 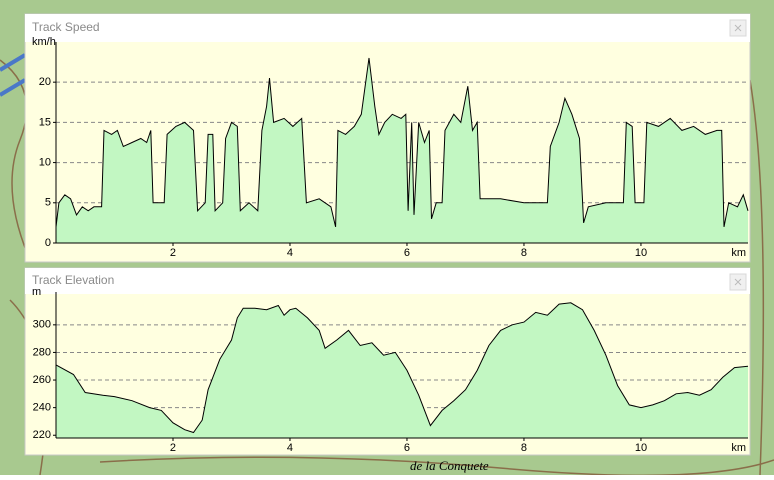 What do you see at coordinates (48, 203) in the screenshot?
I see `y-tick-label: 5` at bounding box center [48, 203].